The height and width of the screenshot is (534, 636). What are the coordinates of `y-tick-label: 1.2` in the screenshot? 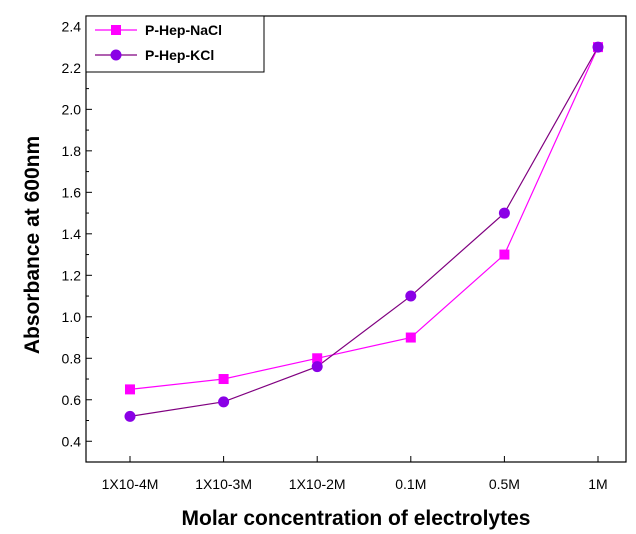 It's located at (72, 275).